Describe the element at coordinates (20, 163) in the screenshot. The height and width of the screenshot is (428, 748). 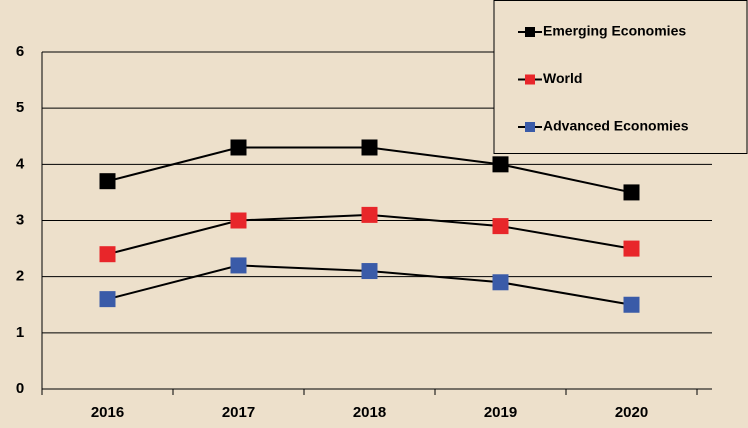
I see `y-tick-label: 4` at that location.